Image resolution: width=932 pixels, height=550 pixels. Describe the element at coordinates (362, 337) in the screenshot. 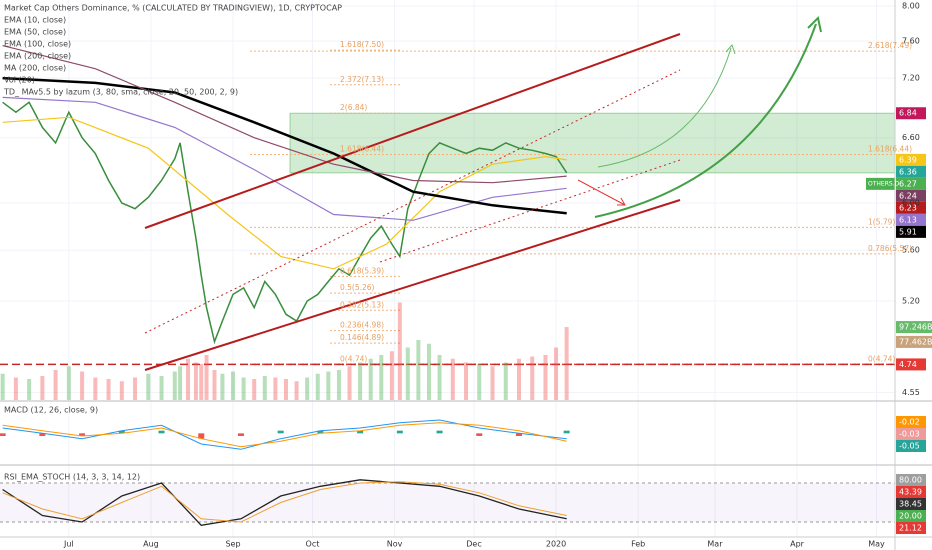

I see `fib-label: 0.146(4.89)` at that location.